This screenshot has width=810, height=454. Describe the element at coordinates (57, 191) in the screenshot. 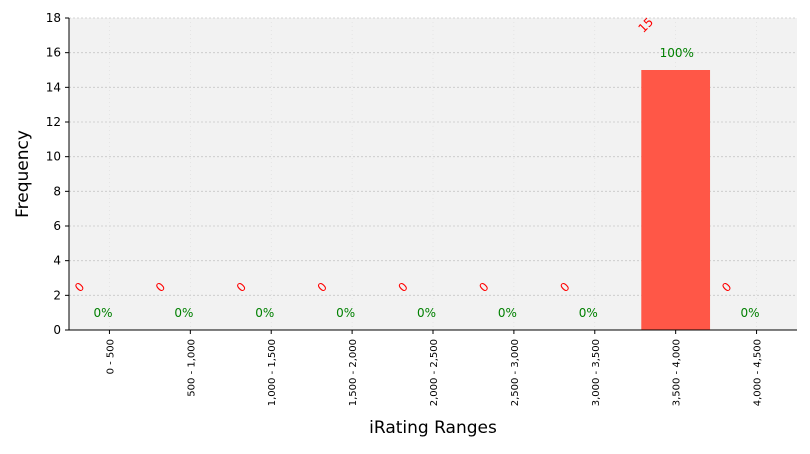

I see `y-tick-label: 8` at that location.